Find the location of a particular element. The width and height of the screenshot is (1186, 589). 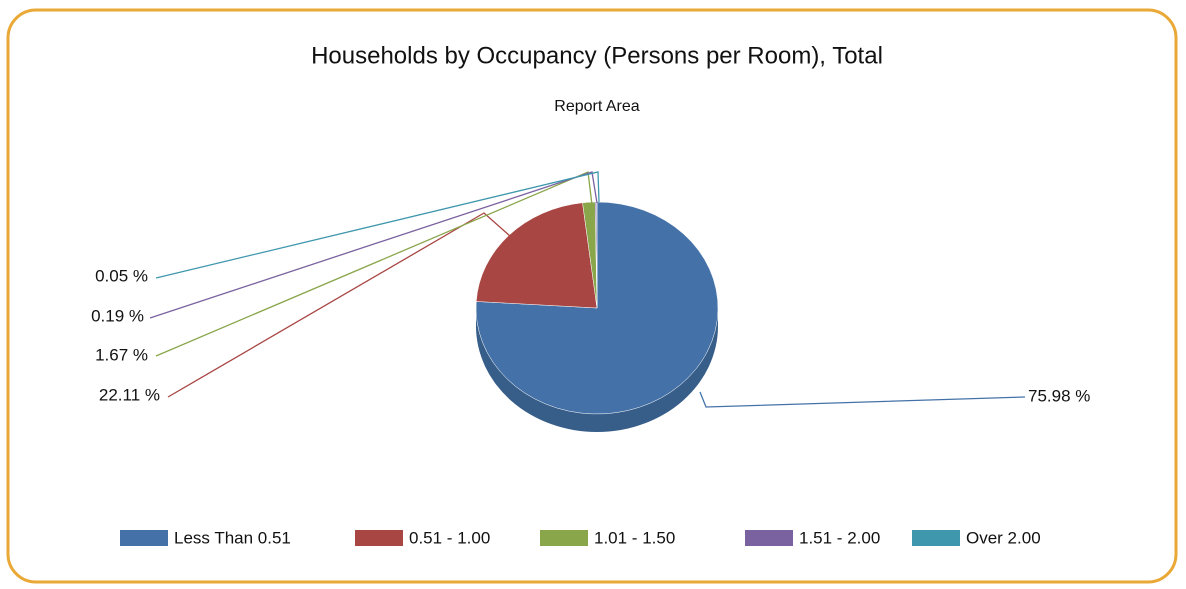

legend-label: Less Than 0.51 is located at coordinates (232, 537).